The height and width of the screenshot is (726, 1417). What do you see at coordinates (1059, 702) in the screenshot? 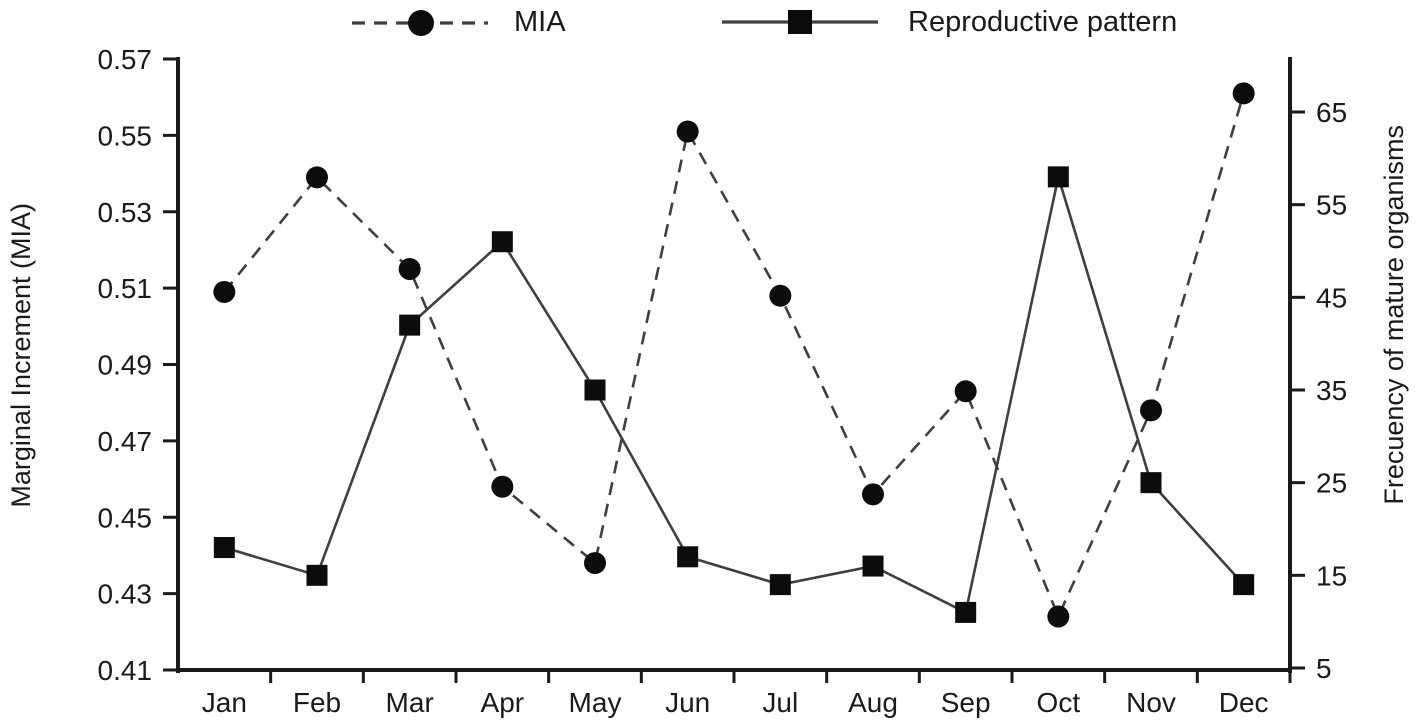
I see `x-tick-label-oct: Oct` at bounding box center [1059, 702].